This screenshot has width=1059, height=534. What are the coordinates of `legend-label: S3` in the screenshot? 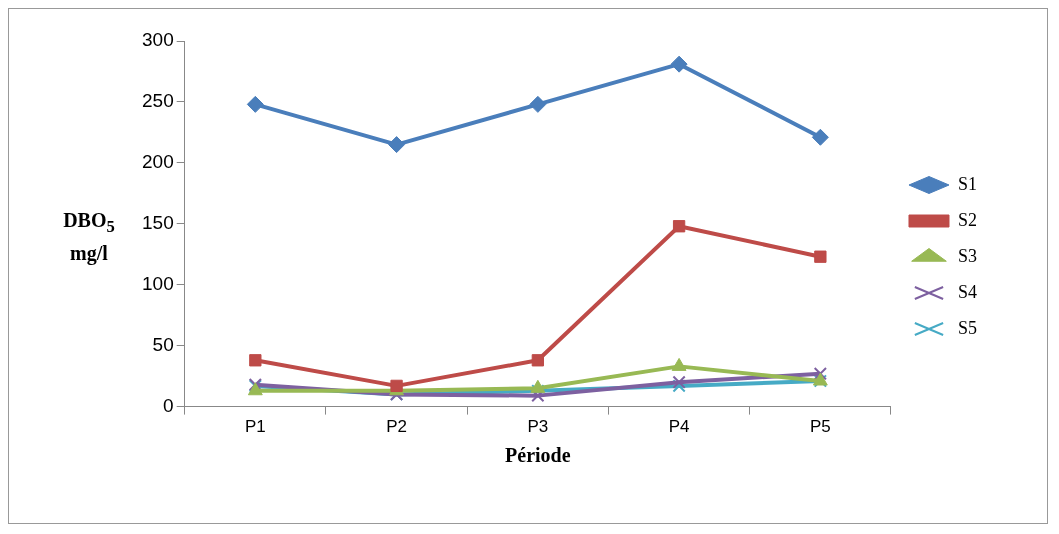 It's located at (967, 255).